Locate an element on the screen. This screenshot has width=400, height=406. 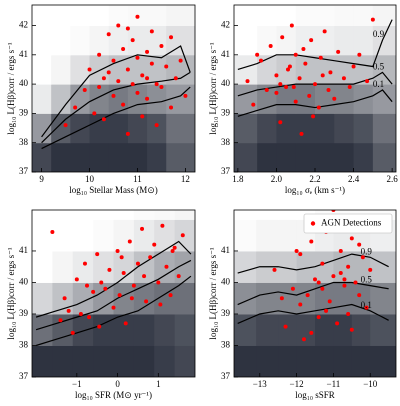
y-tick-label: 40 is located at coordinates (24, 282).